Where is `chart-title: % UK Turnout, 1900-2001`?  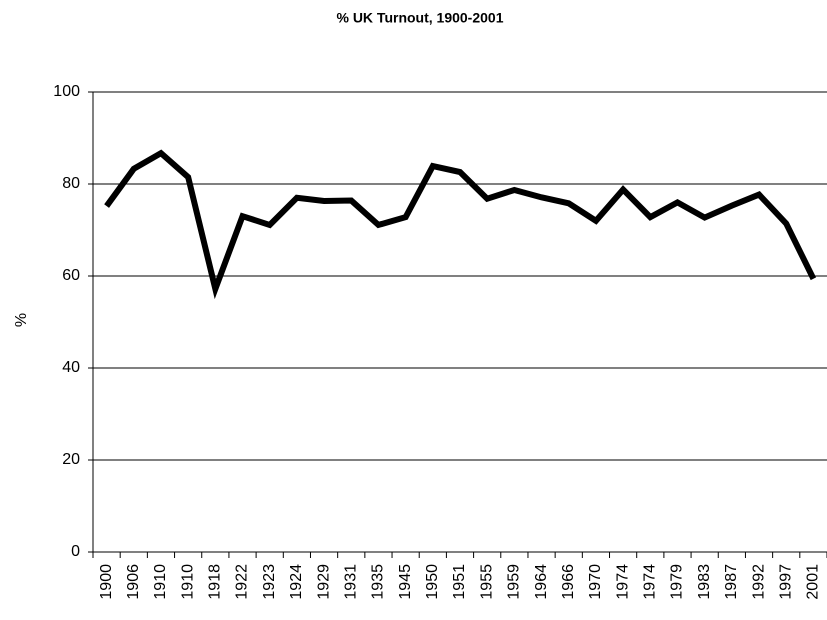 chart-title: % UK Turnout, 1900-2001 is located at coordinates (419, 18).